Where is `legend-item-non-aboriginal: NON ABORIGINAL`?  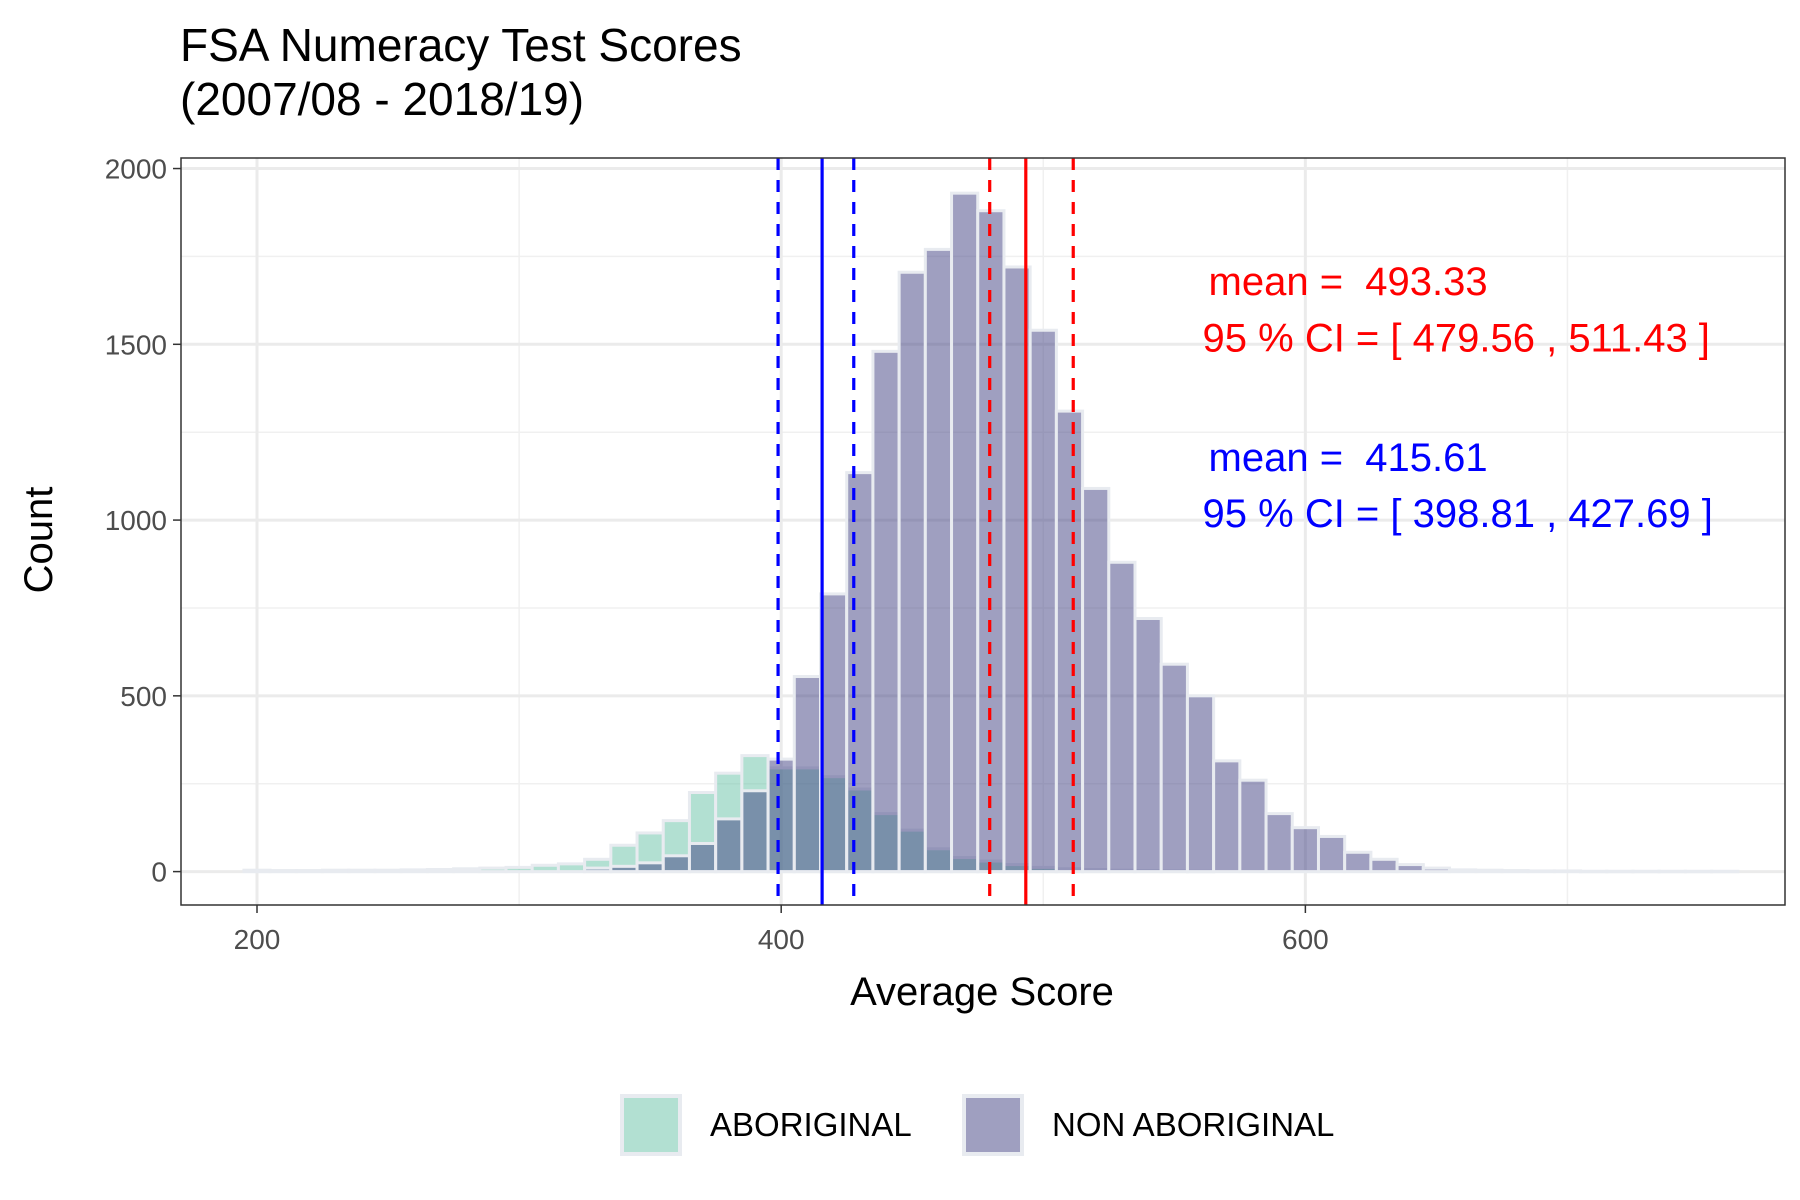
legend-item-non-aboriginal: NON ABORIGINAL is located at coordinates (1148, 1125).